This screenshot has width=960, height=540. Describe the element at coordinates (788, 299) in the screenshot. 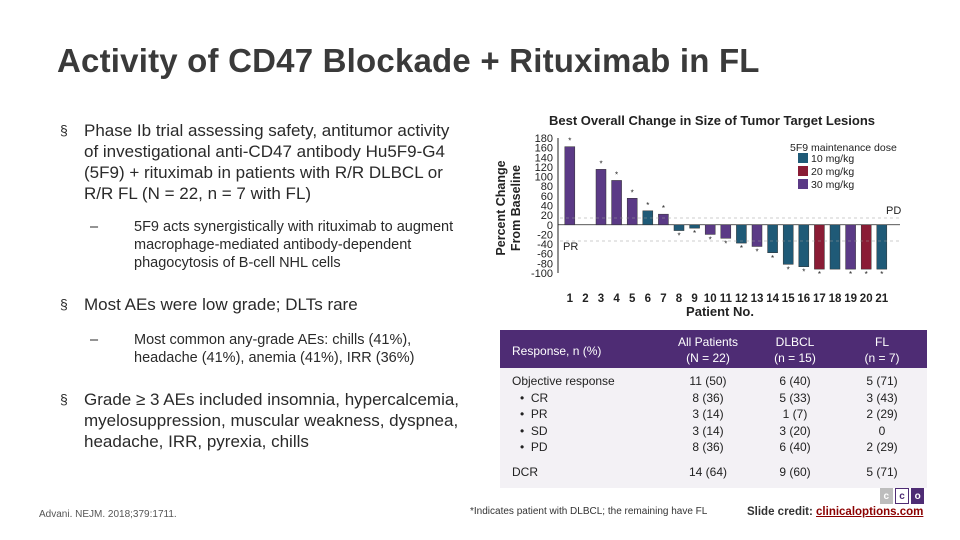

I see `x-tick-label: 15` at that location.